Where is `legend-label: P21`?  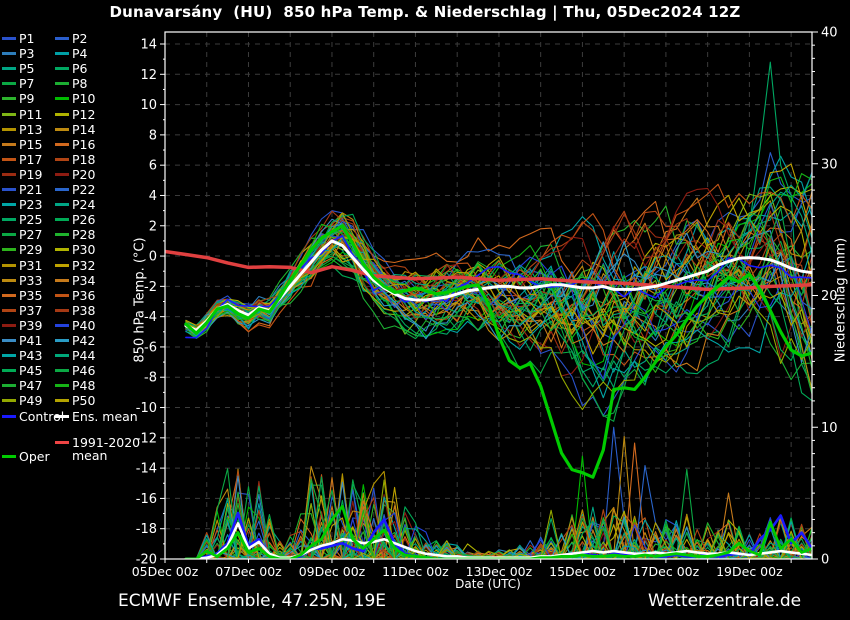 legend-label: P21 is located at coordinates (31, 189).